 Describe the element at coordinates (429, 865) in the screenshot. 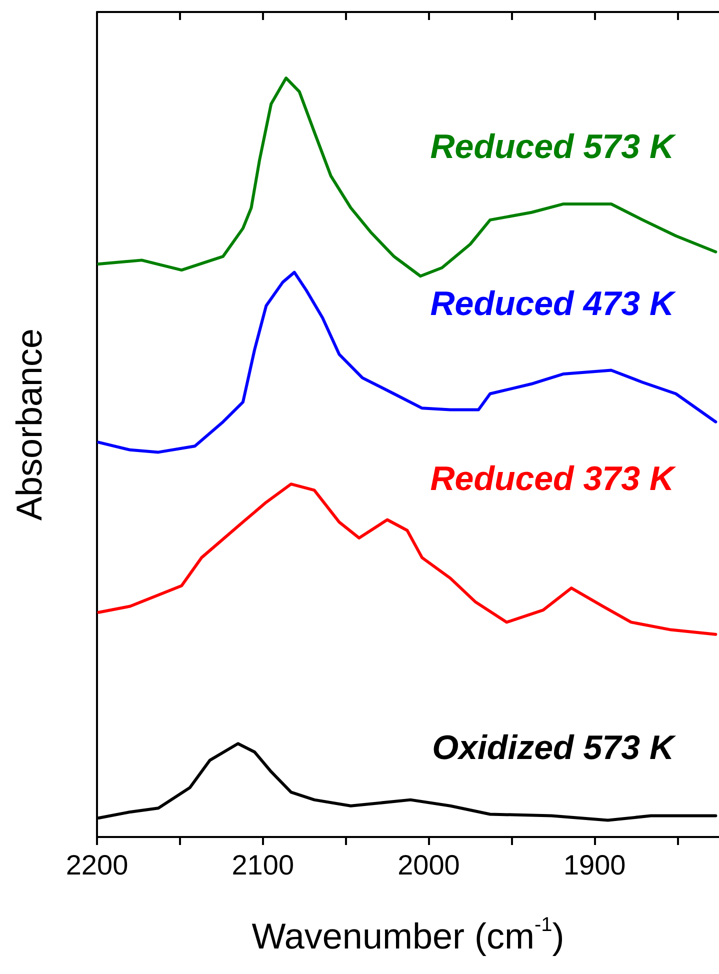

I see `x-tick-label: 2000` at that location.